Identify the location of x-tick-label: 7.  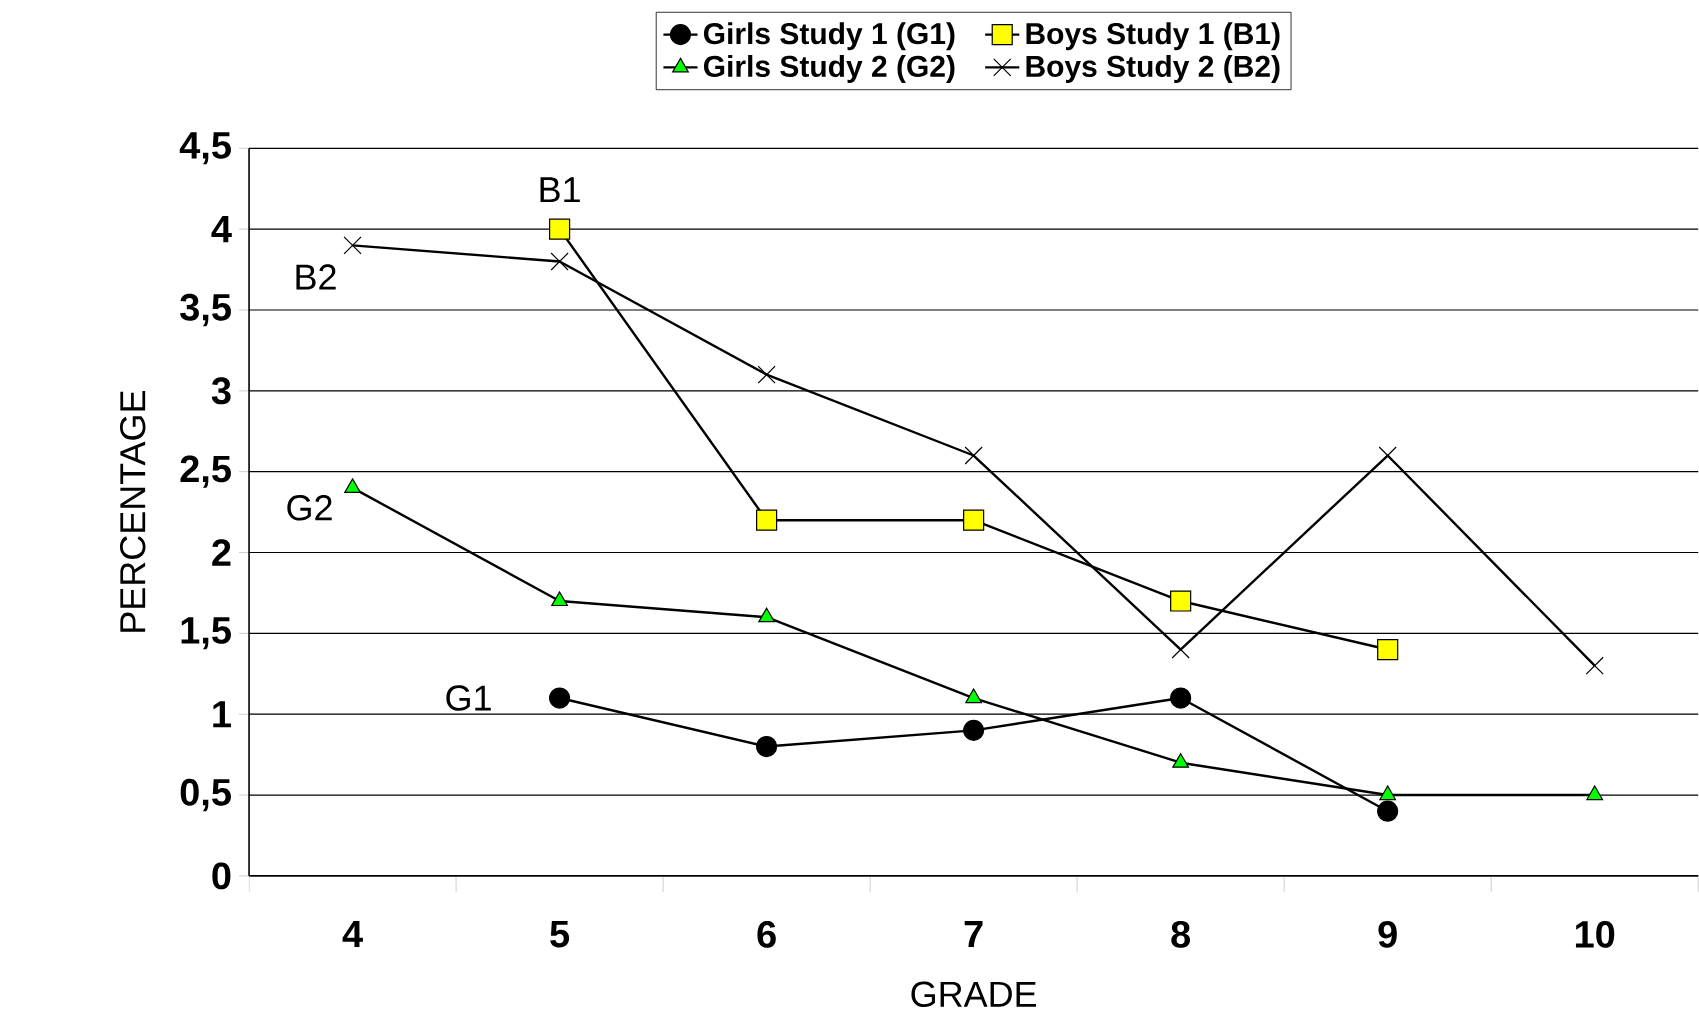
(973, 934).